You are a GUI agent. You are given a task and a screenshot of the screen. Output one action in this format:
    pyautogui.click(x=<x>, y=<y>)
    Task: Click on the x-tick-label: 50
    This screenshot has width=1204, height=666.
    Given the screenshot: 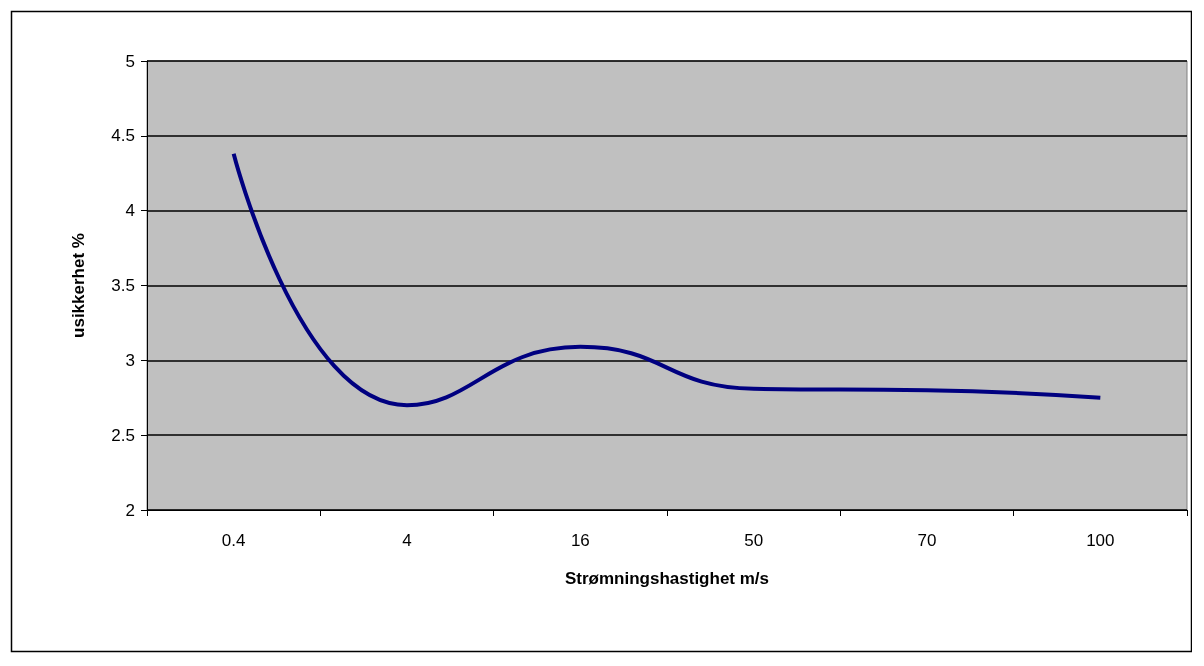 What is the action you would take?
    pyautogui.click(x=754, y=540)
    